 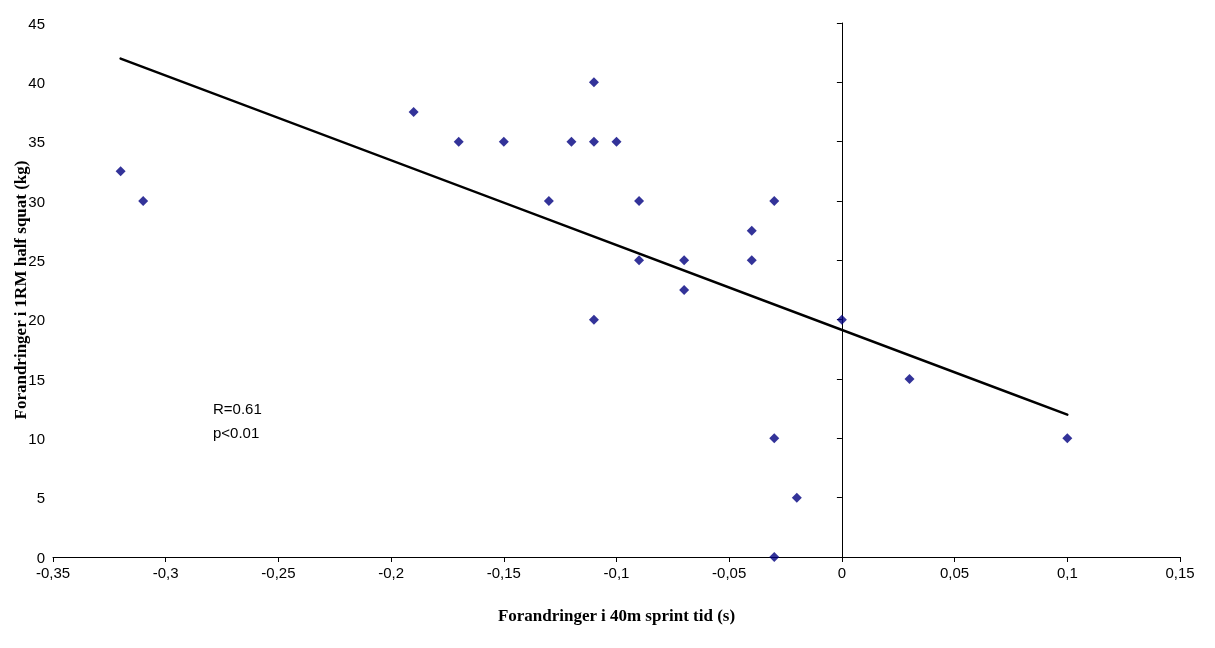 What do you see at coordinates (36, 201) in the screenshot?
I see `y-tick-label: 30` at bounding box center [36, 201].